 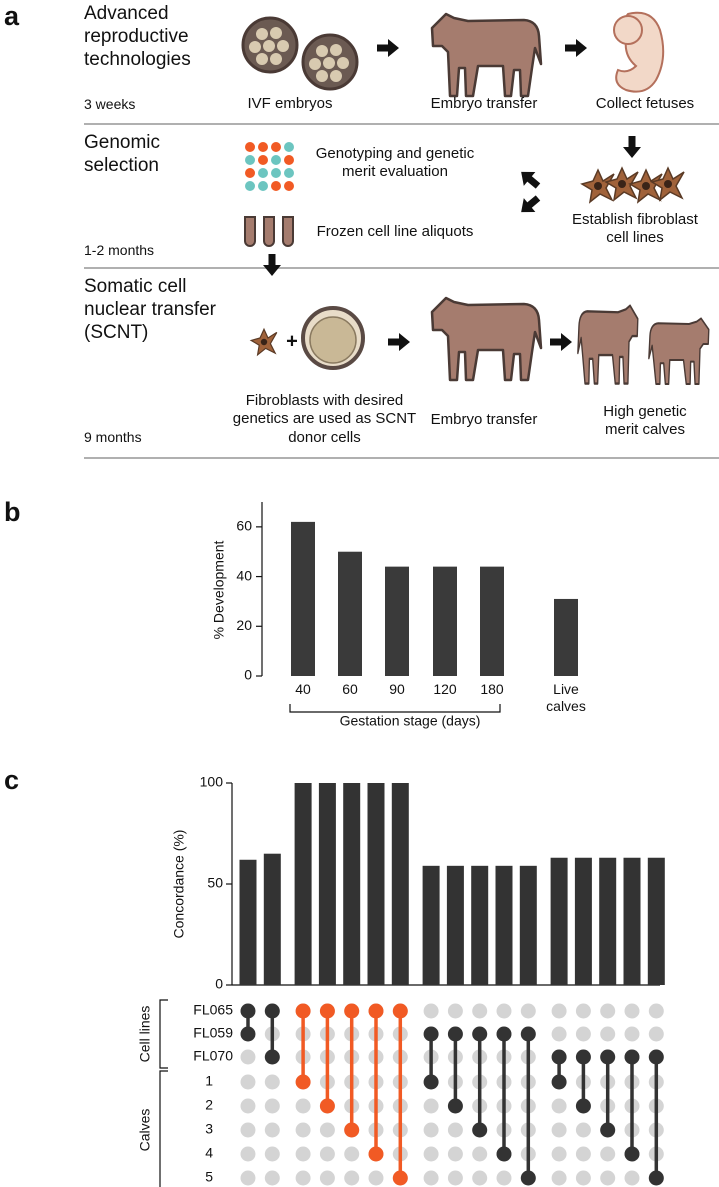 I want to click on y-tick-label: 50, so click(x=215, y=883).